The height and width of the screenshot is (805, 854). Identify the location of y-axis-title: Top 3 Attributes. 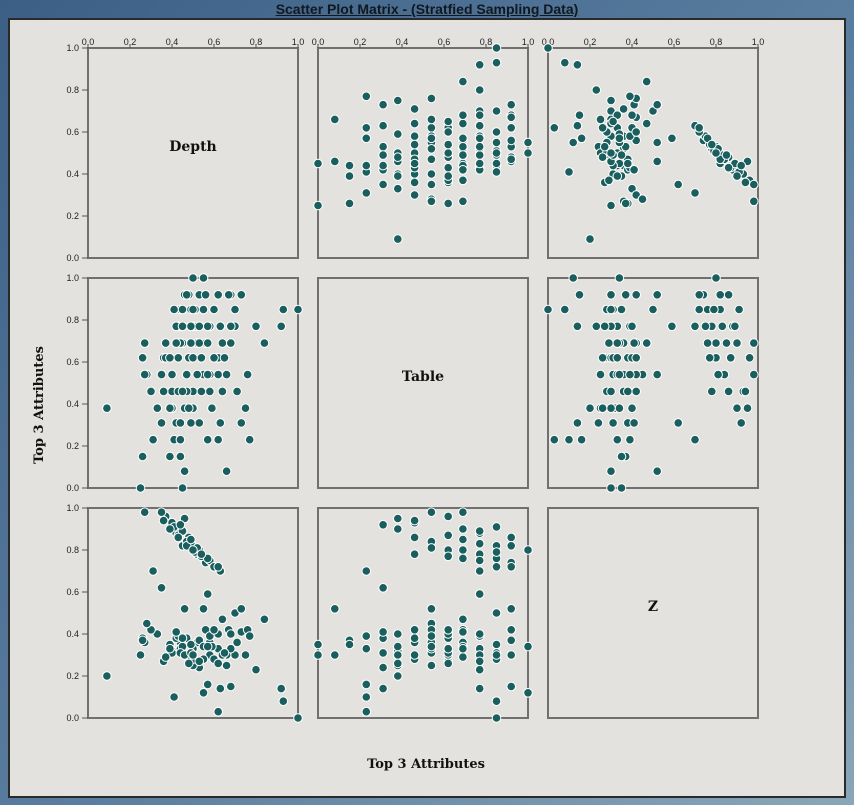
(39, 405).